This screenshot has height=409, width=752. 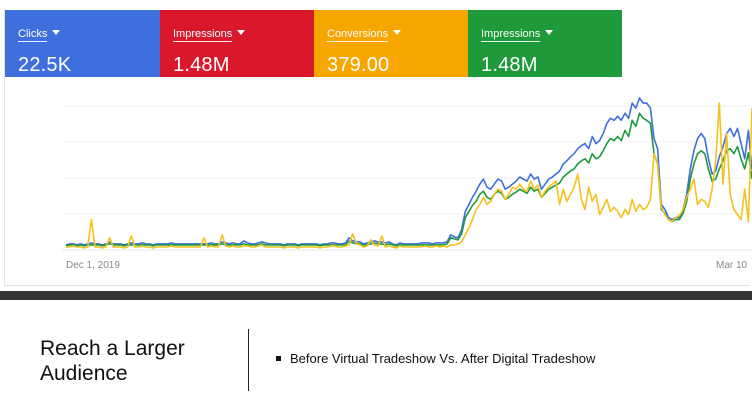 I want to click on x-axis-end-label: Mar 10, so click(x=732, y=265).